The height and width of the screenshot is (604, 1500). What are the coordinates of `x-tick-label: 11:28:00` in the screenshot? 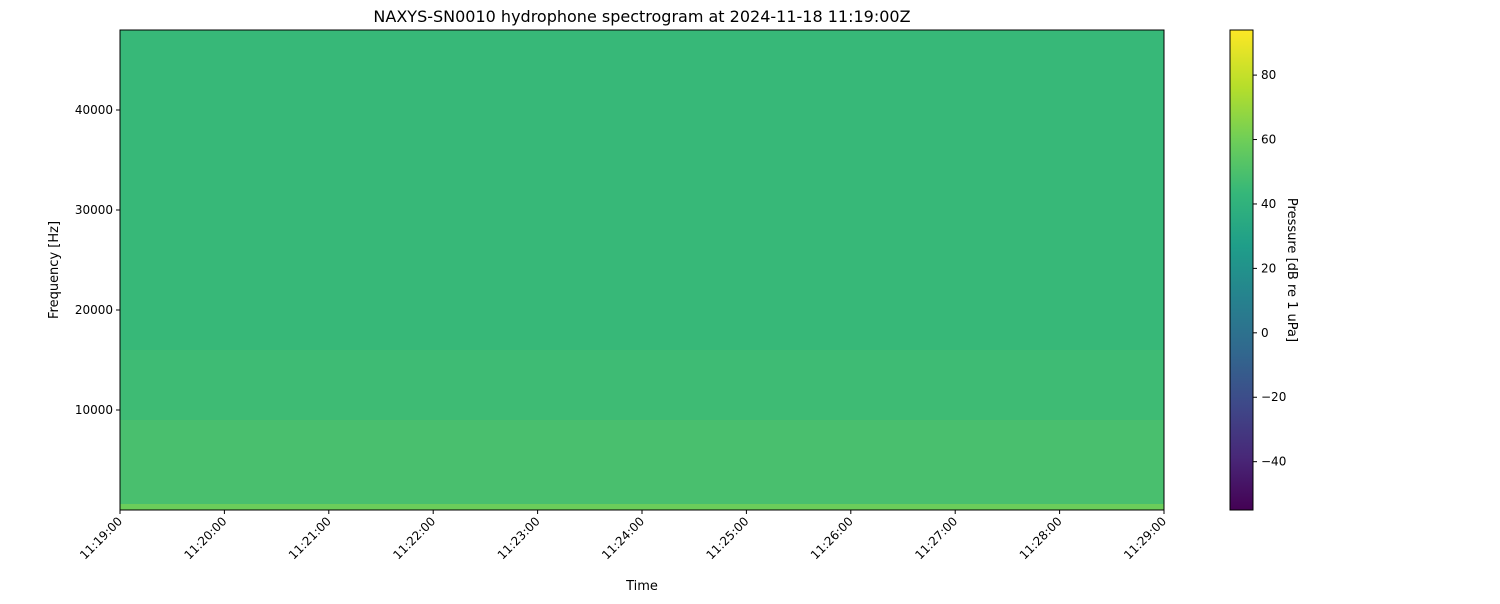 It's located at (1041, 538).